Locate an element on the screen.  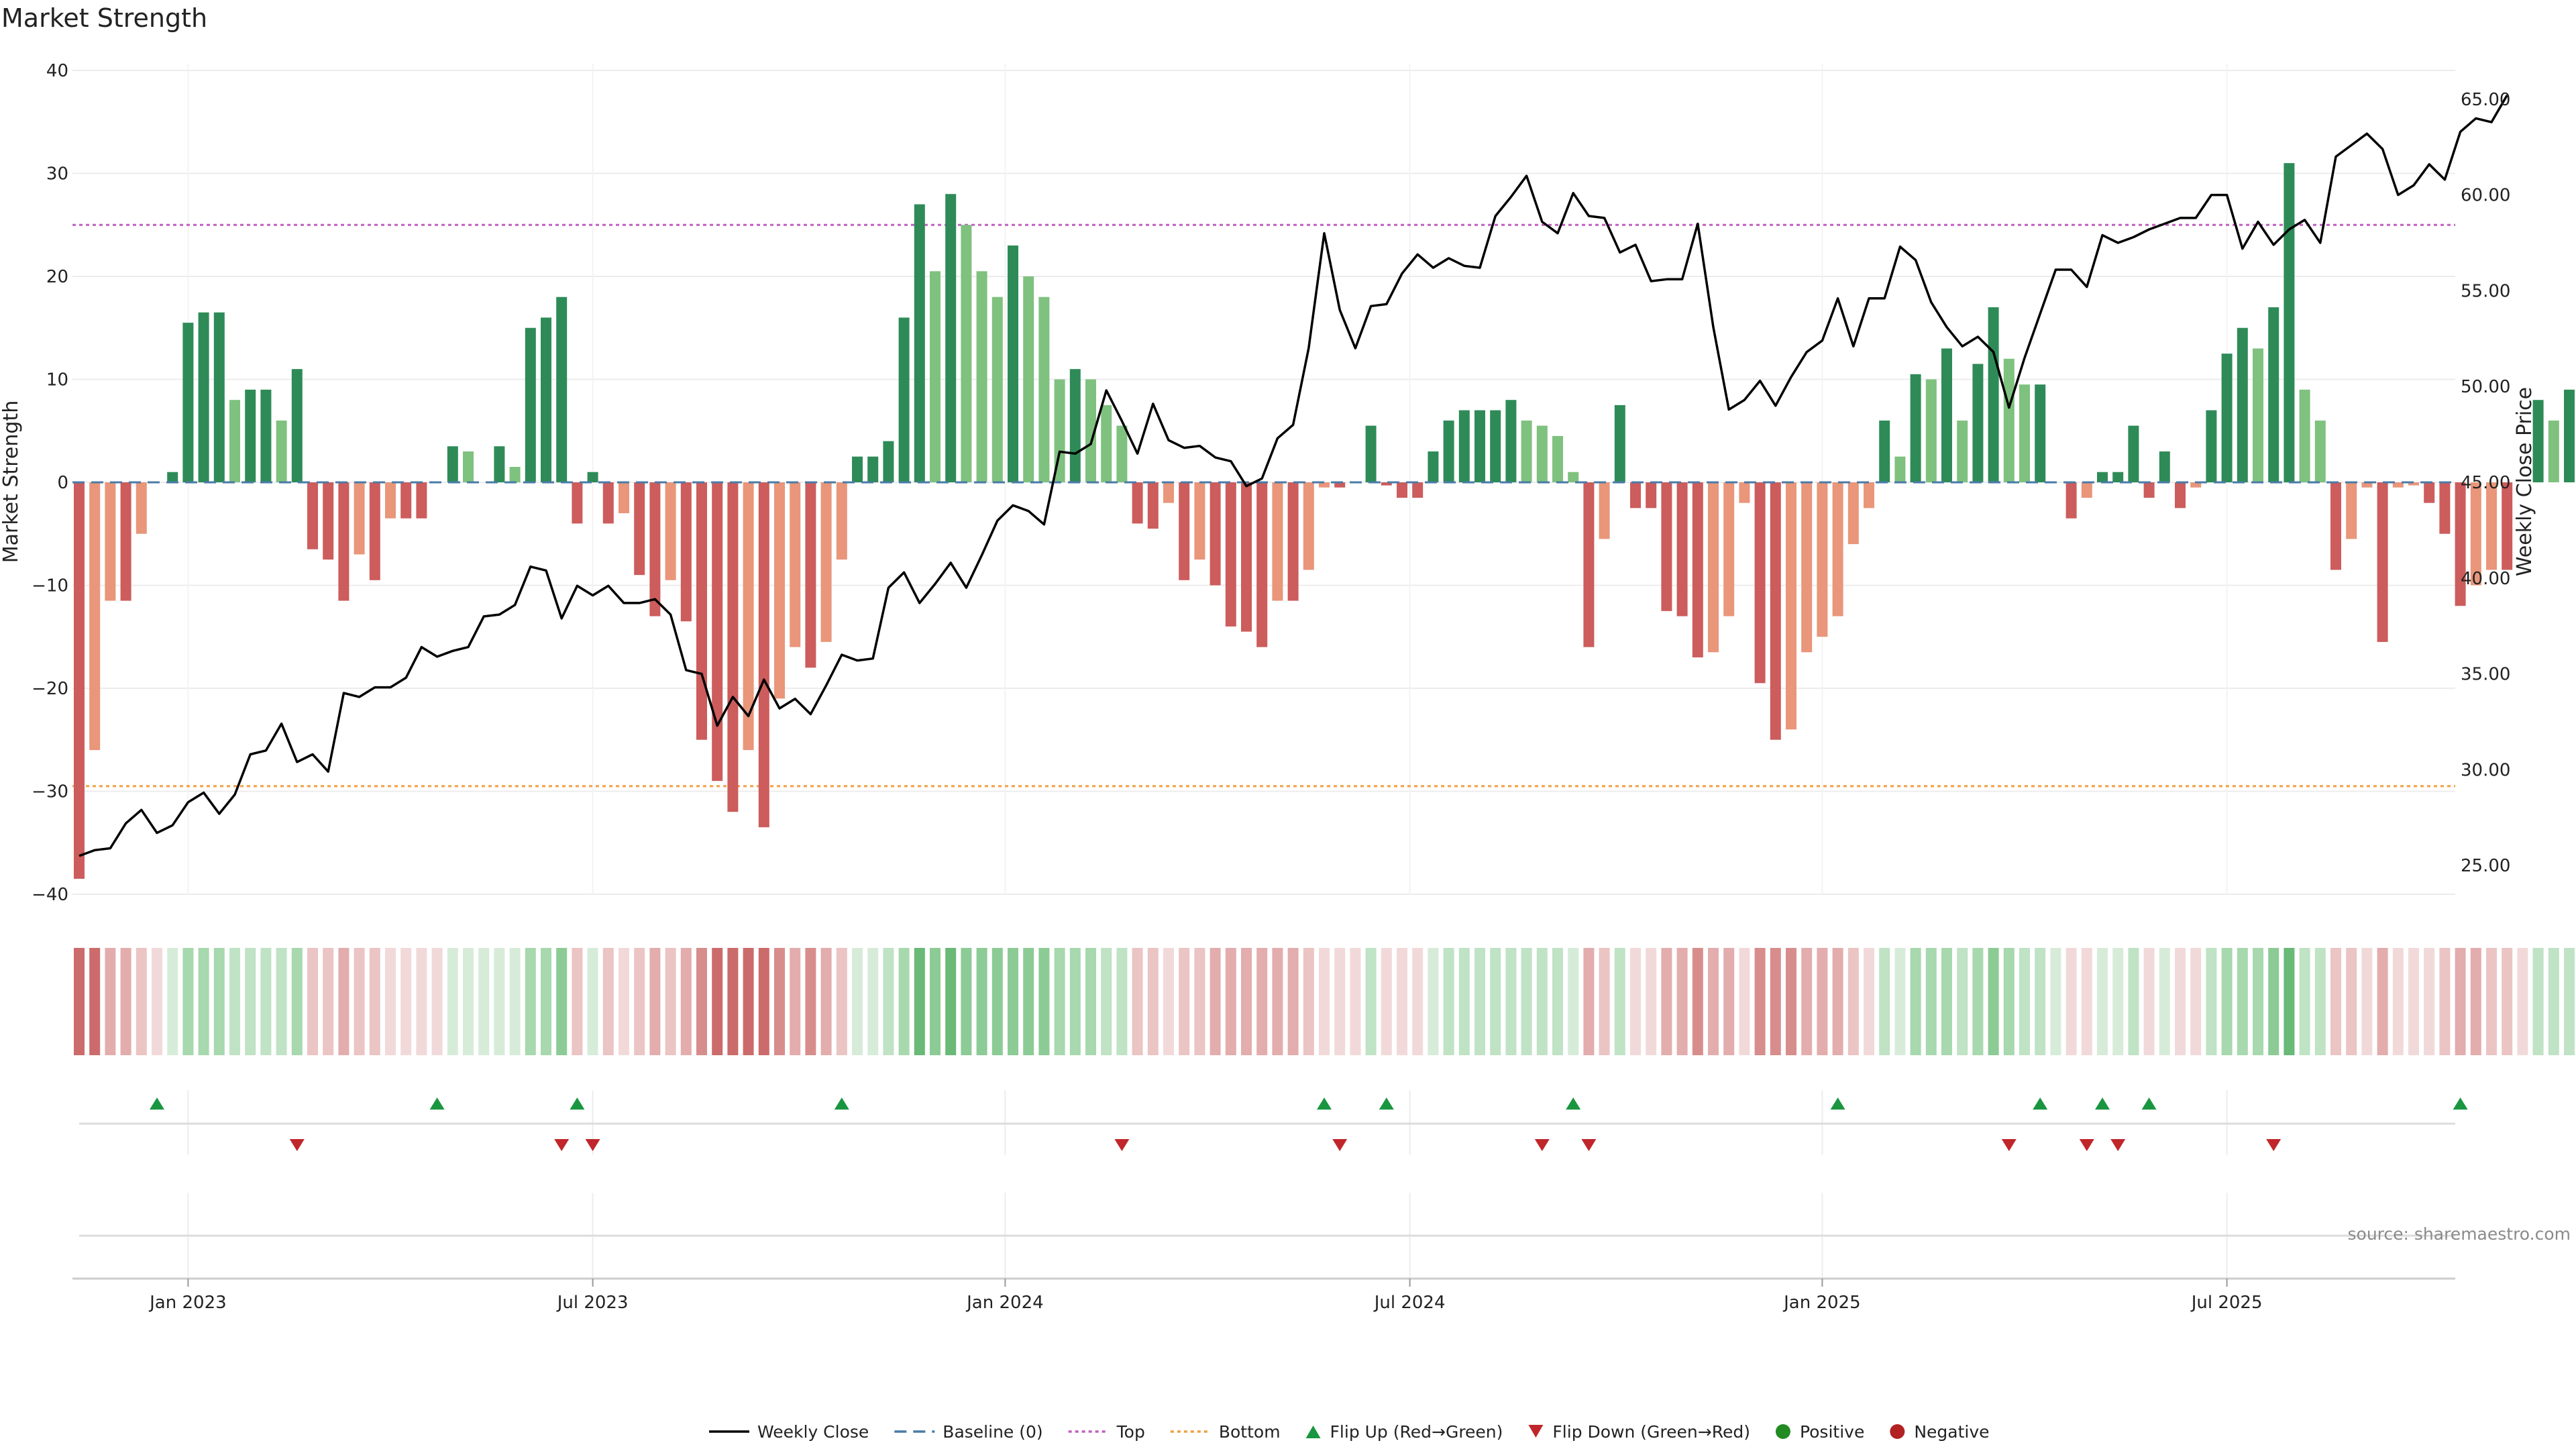
legend-swatch-flip-up is located at coordinates (1313, 1432).